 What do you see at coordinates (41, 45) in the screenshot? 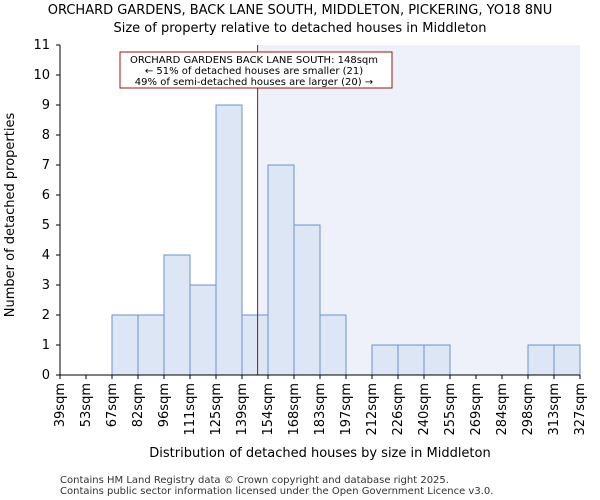
I see `y-tick-label-11: 11` at bounding box center [41, 45].